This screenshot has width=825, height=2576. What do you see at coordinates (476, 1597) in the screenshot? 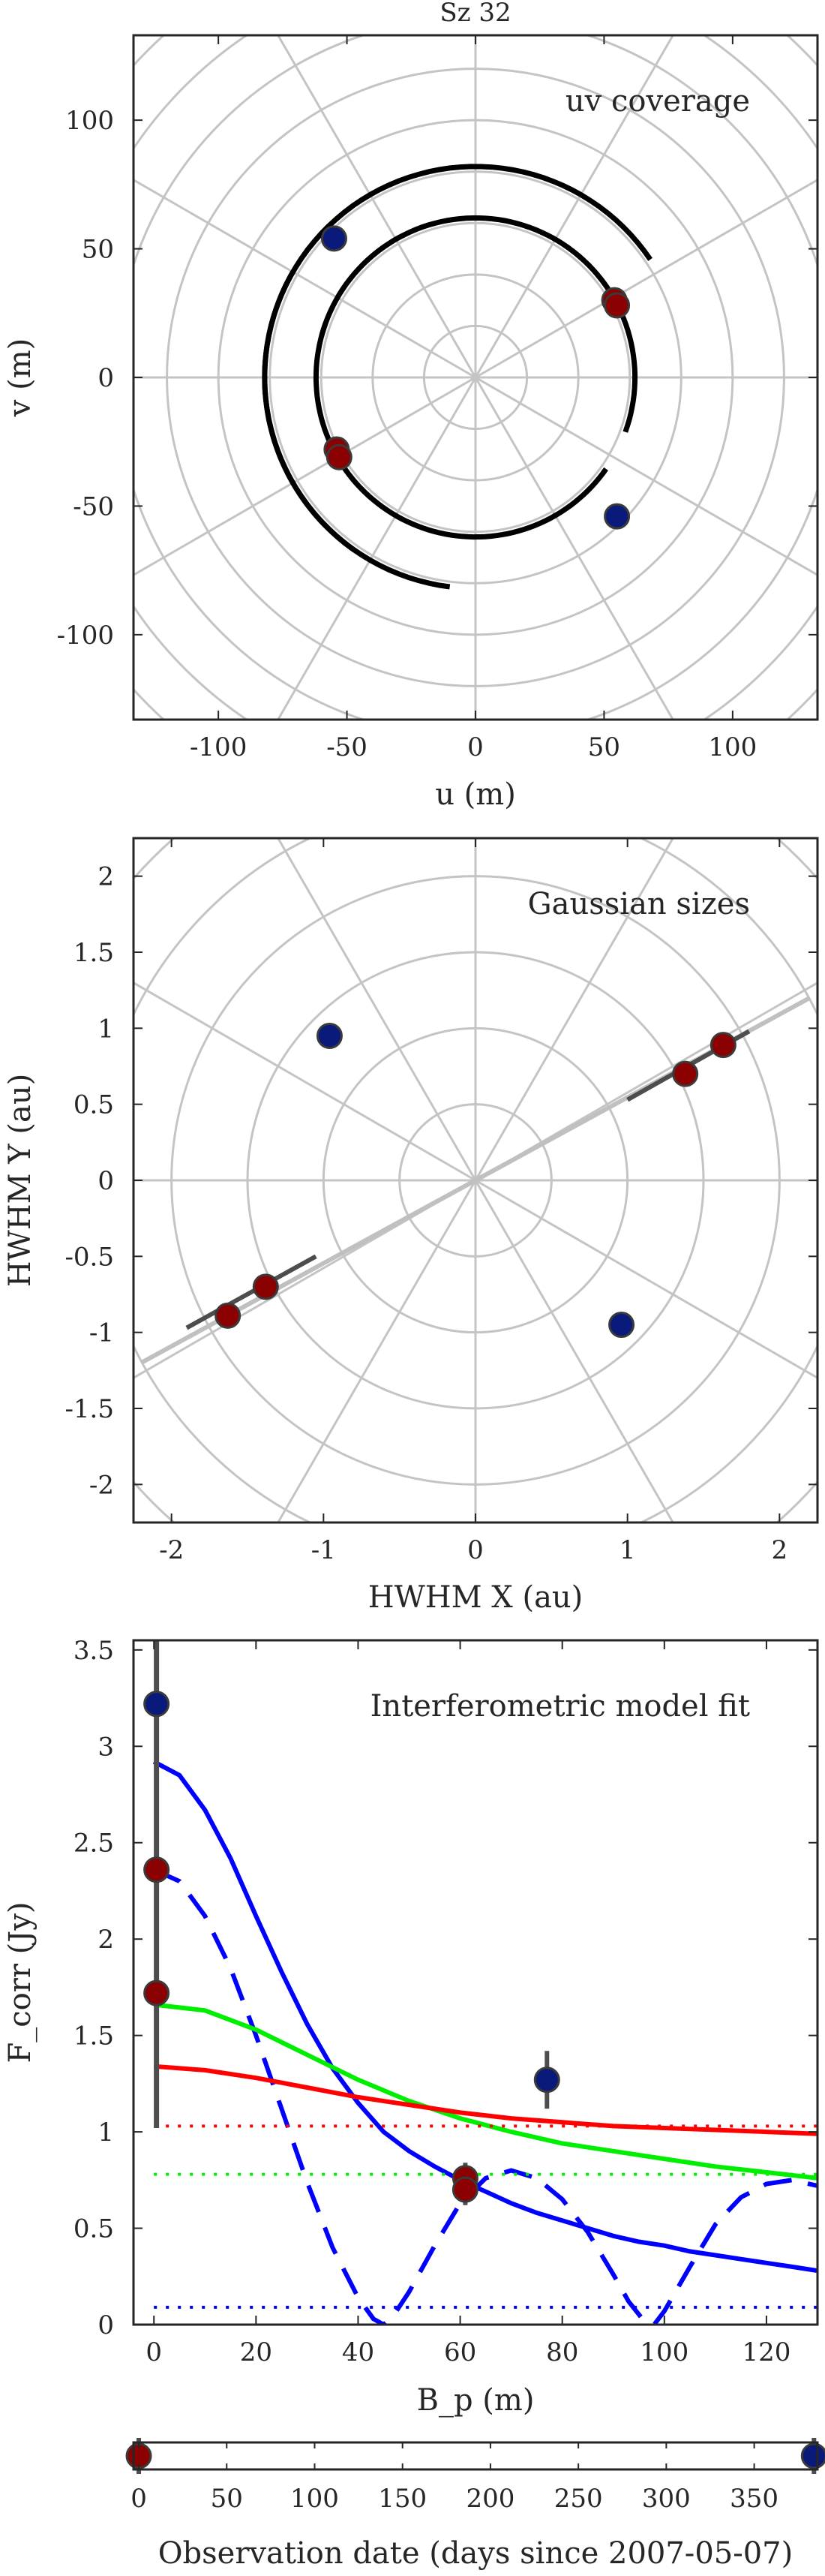
I see `x-axis-label: HWHM X (au)` at bounding box center [476, 1597].